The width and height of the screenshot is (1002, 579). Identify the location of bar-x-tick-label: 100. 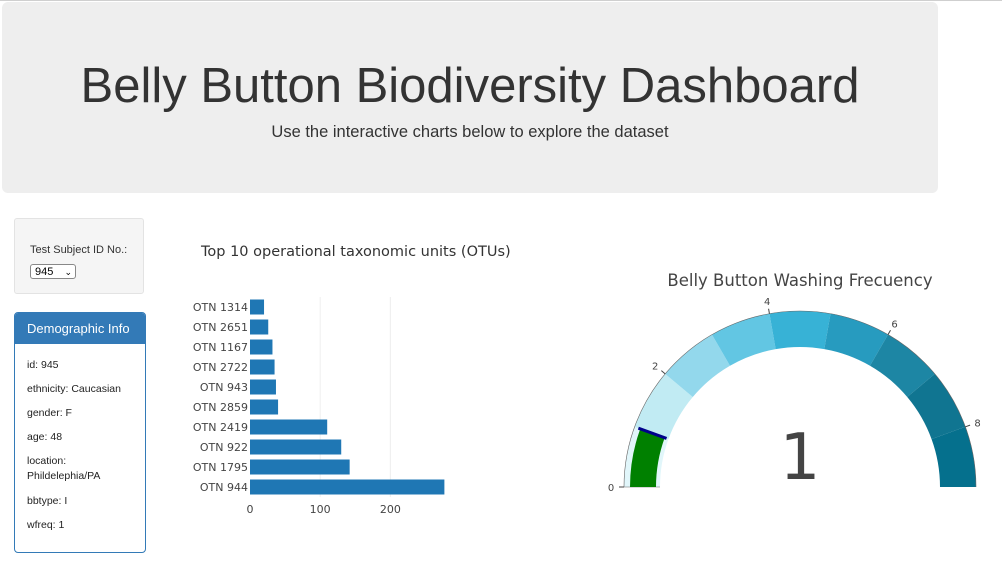
(320, 509).